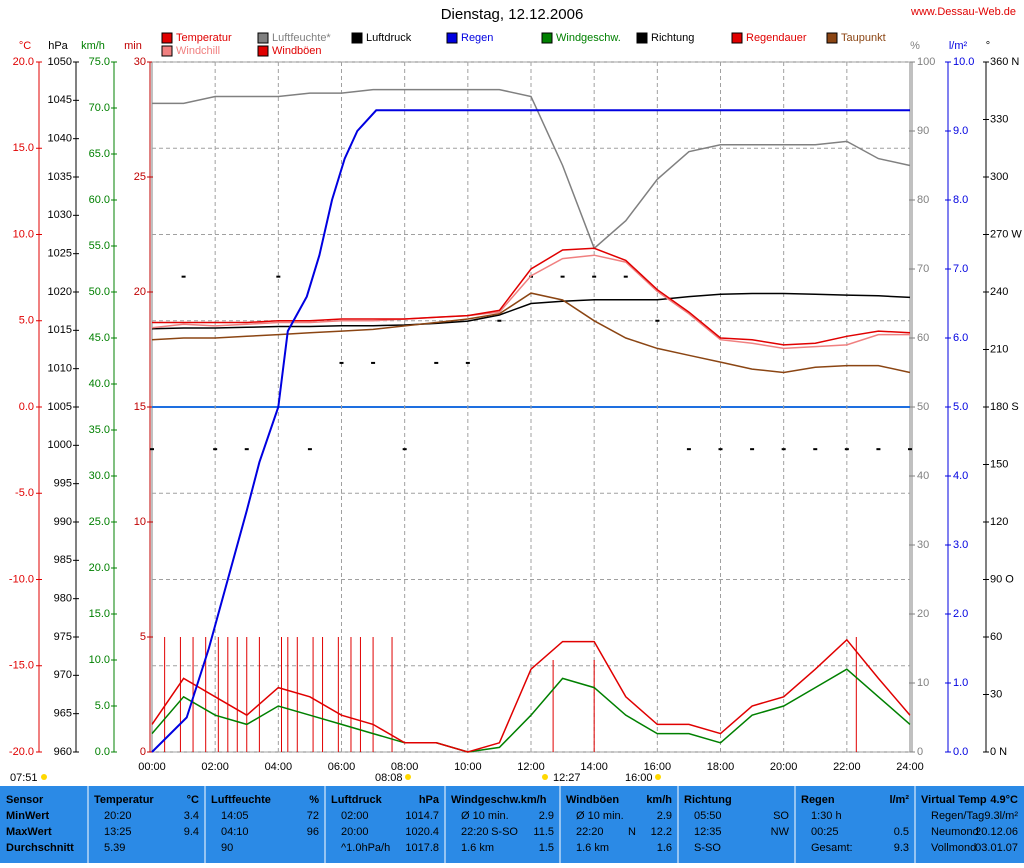 The height and width of the screenshot is (868, 1024). What do you see at coordinates (664, 848) in the screenshot?
I see `table-cell: 1.6` at bounding box center [664, 848].